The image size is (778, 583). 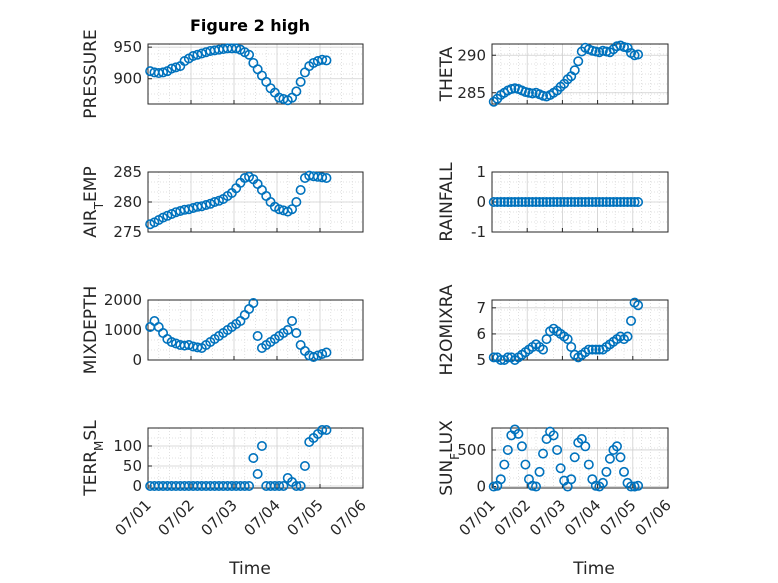 What do you see at coordinates (127, 446) in the screenshot?
I see `y-tick-label: 100` at bounding box center [127, 446].